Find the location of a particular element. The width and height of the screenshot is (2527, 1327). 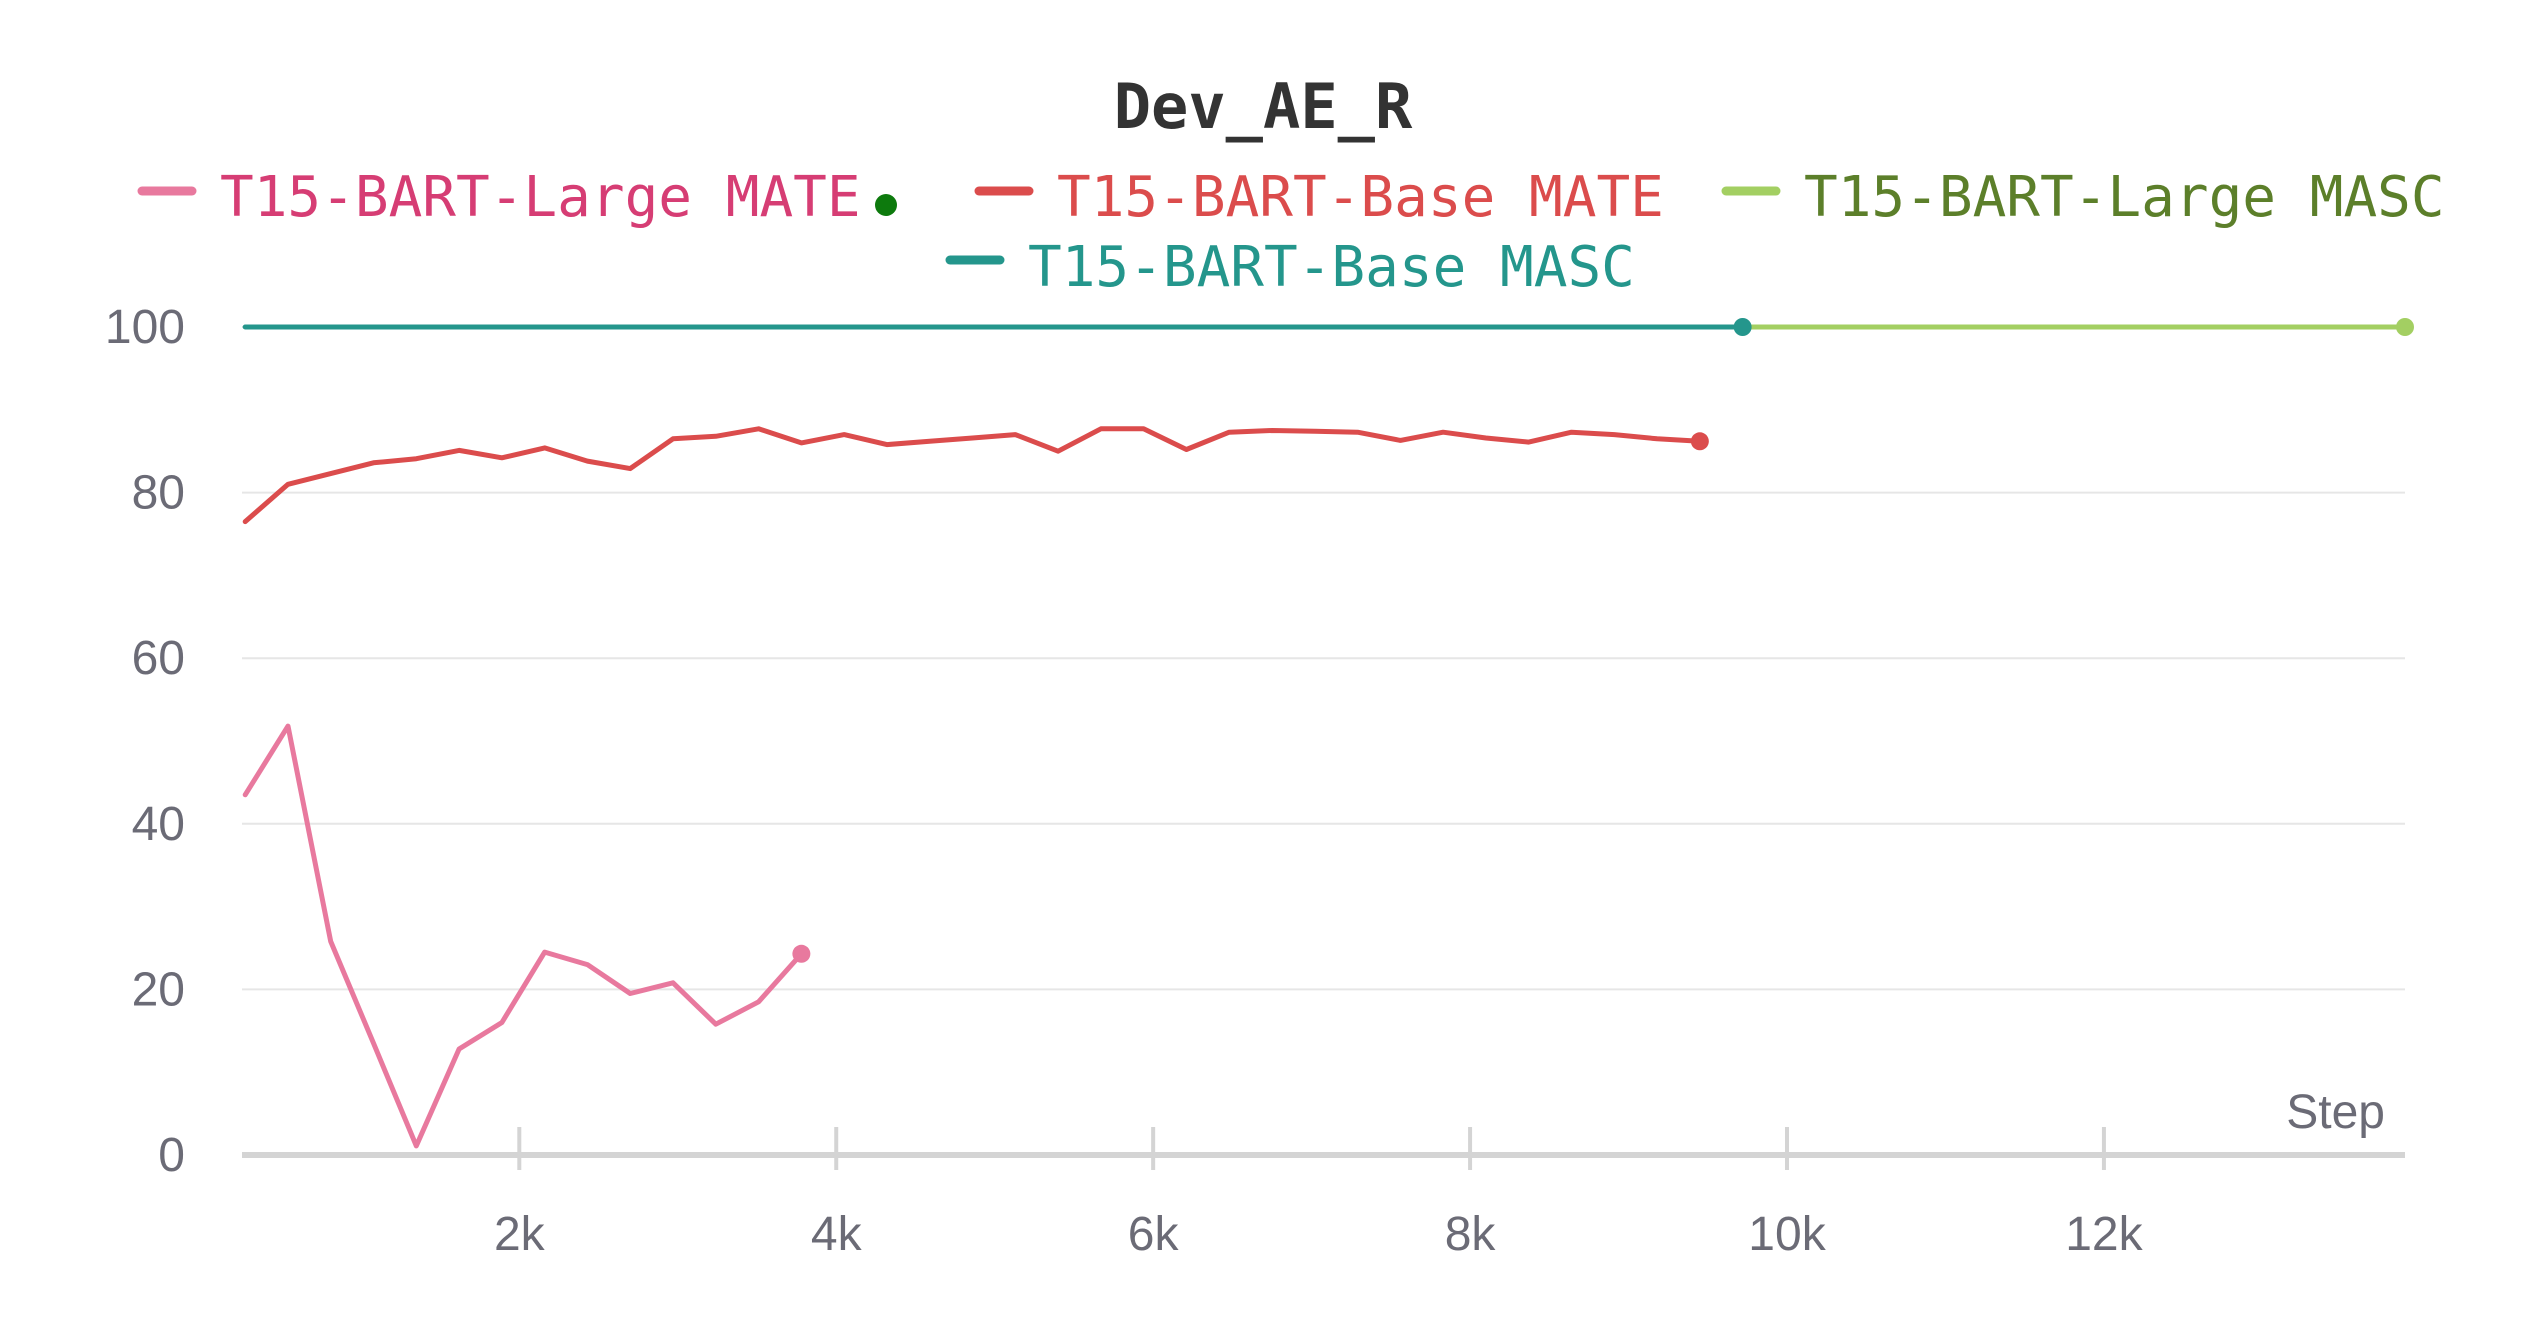

legend-label-large-masc: T15-BART-Large MASC is located at coordinates (2124, 197).